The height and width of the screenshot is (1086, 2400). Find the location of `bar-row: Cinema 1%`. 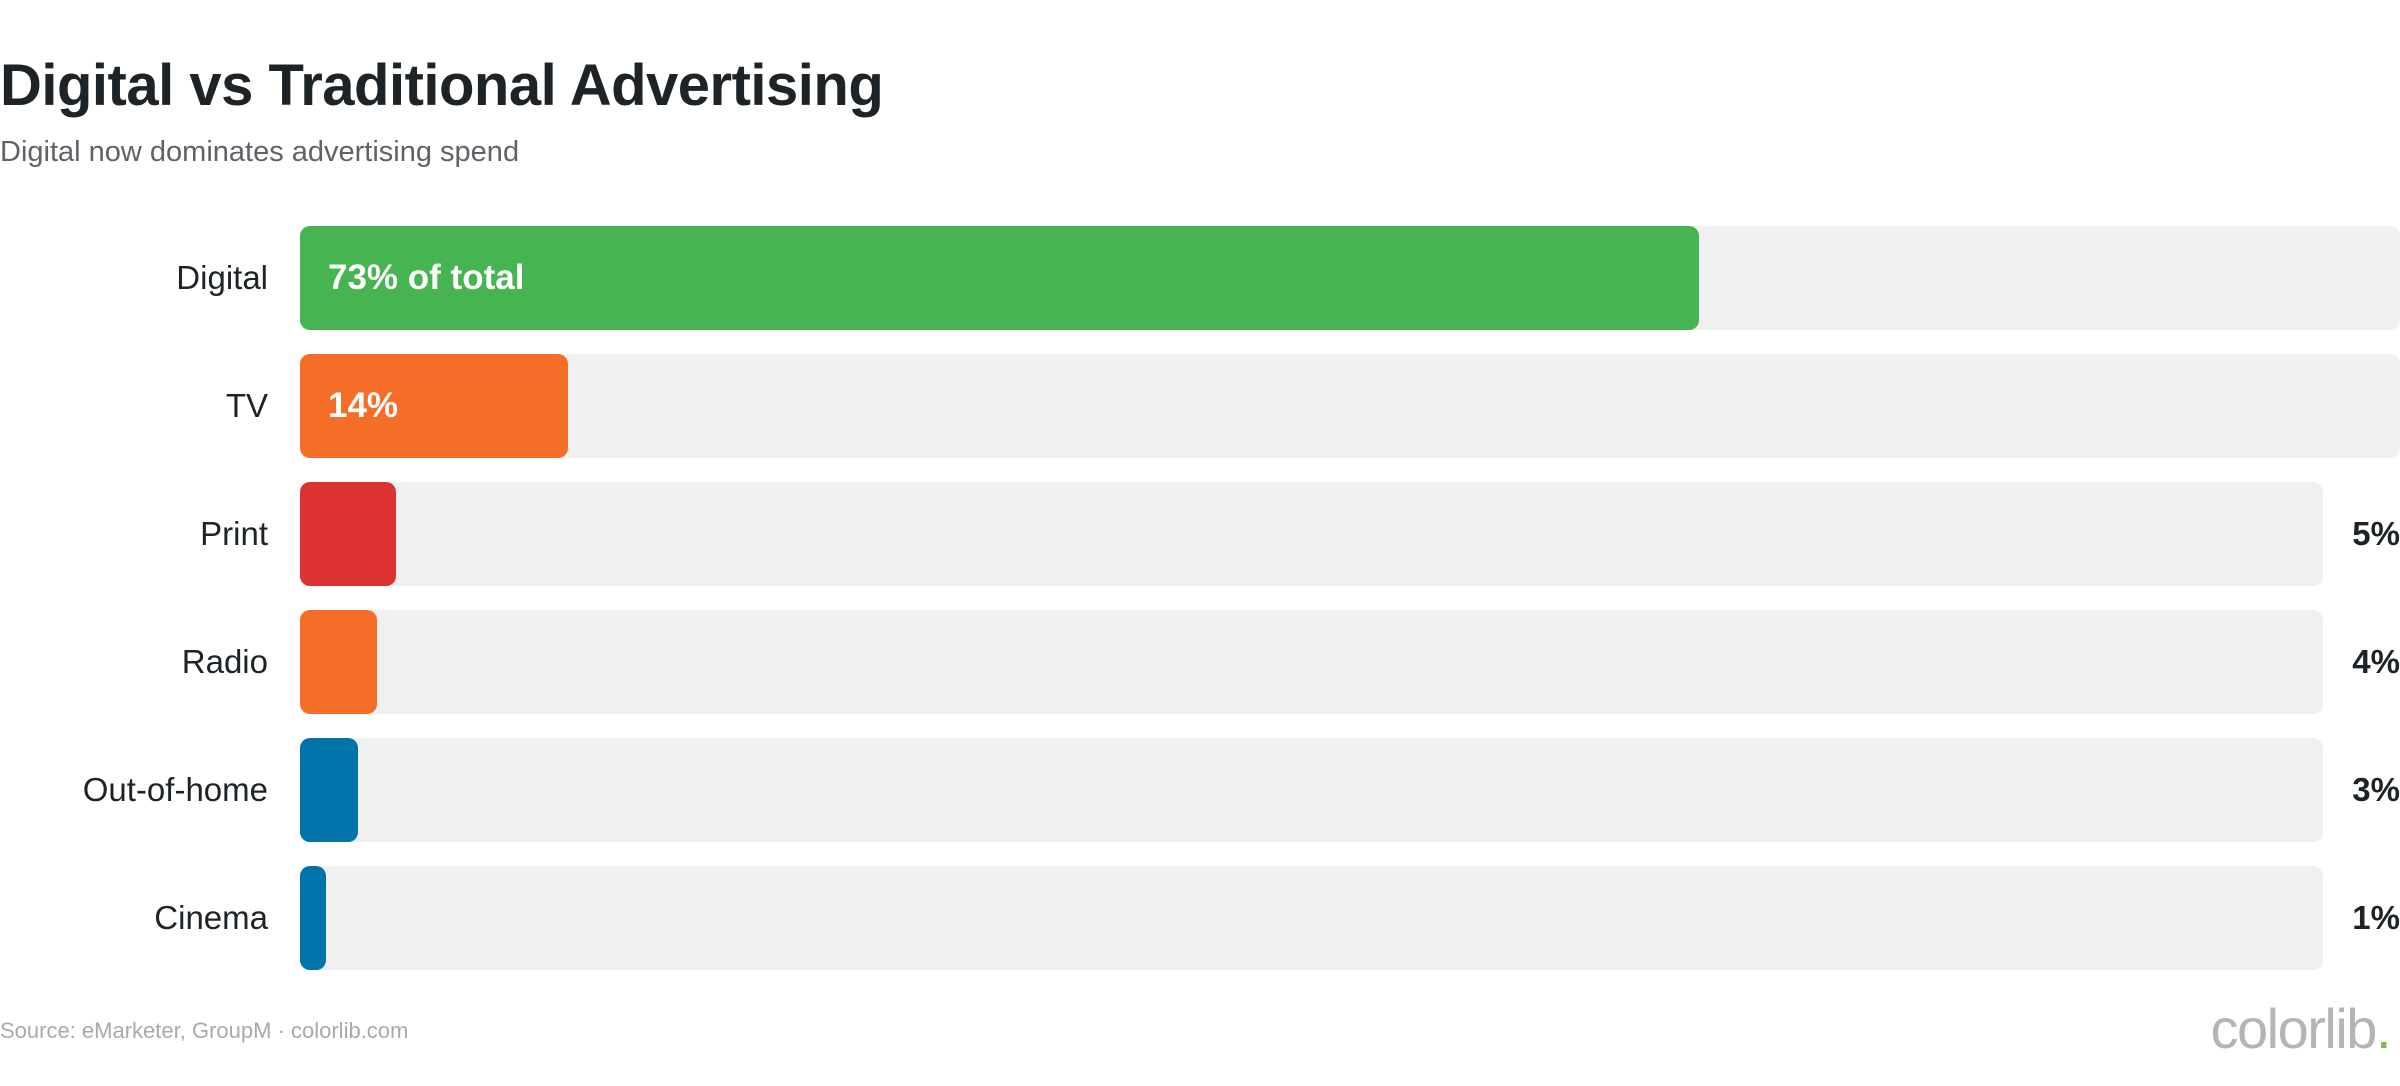

bar-row: Cinema 1% is located at coordinates (1200, 918).